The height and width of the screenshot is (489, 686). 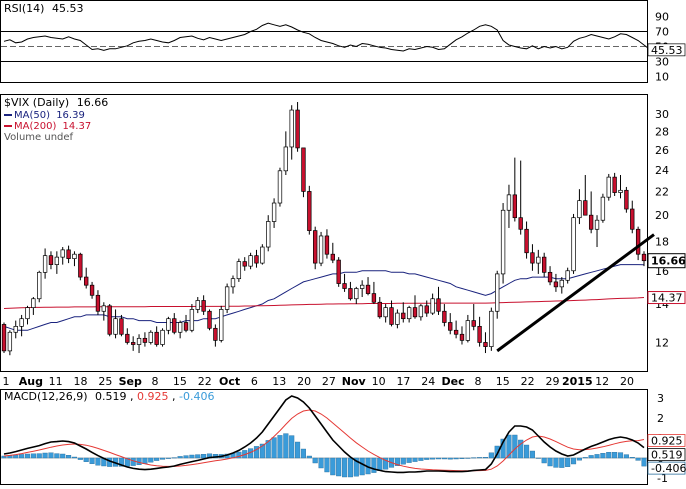 I want to click on ma50-label: MA(50), so click(x=32, y=115).